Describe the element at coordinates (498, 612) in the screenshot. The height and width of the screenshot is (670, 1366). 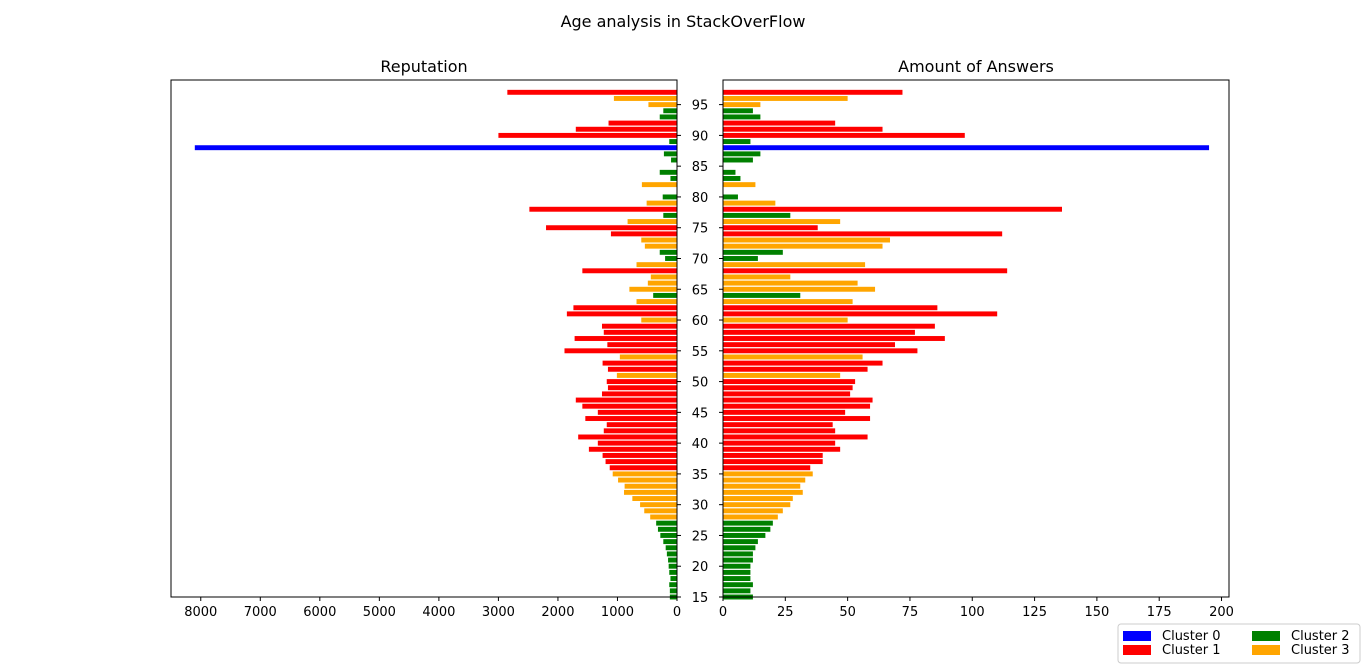
I see `reputation-xtick-label-3000: 3000` at that location.